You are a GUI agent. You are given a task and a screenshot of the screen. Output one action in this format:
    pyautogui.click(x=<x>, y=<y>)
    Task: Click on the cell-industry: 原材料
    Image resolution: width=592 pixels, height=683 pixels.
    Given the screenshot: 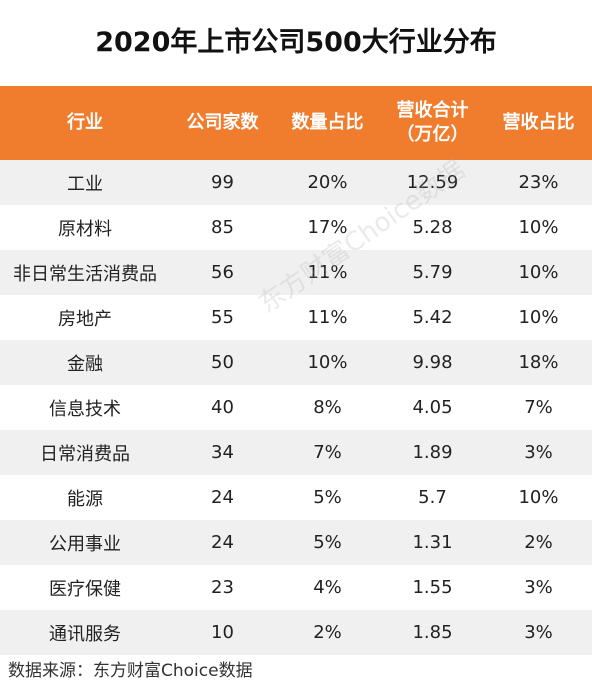 What is the action you would take?
    pyautogui.click(x=85, y=229)
    